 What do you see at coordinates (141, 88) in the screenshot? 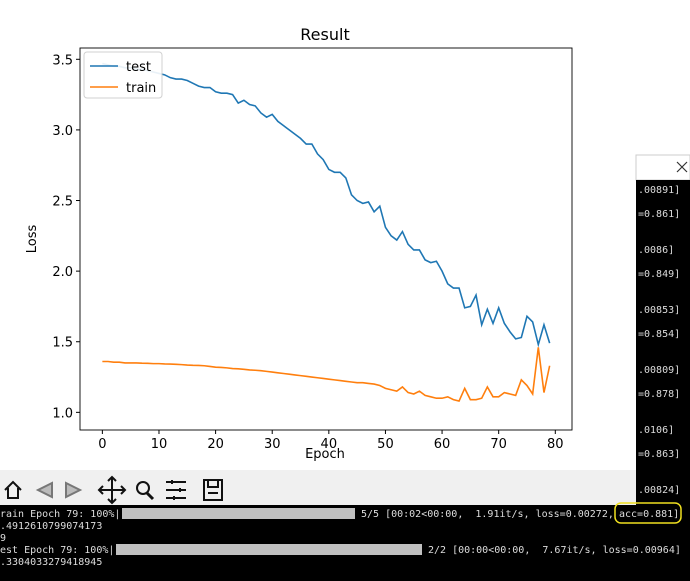
I see `legend-label: train` at bounding box center [141, 88].